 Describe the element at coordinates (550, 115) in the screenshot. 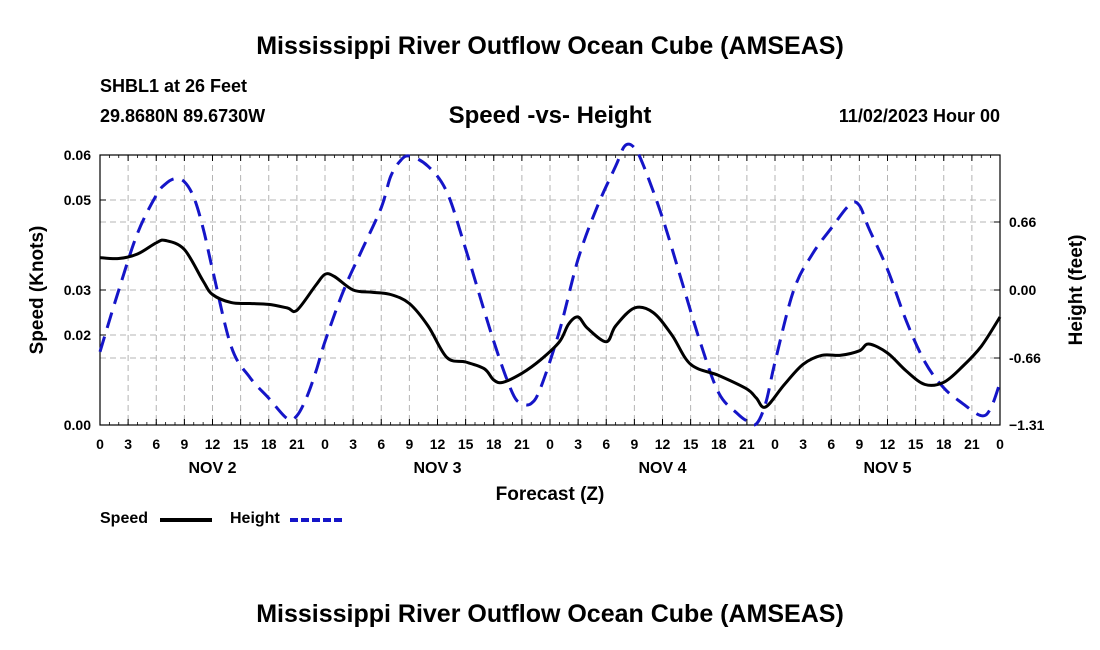

I see `chart-subtitle: Speed -vs- Height` at that location.